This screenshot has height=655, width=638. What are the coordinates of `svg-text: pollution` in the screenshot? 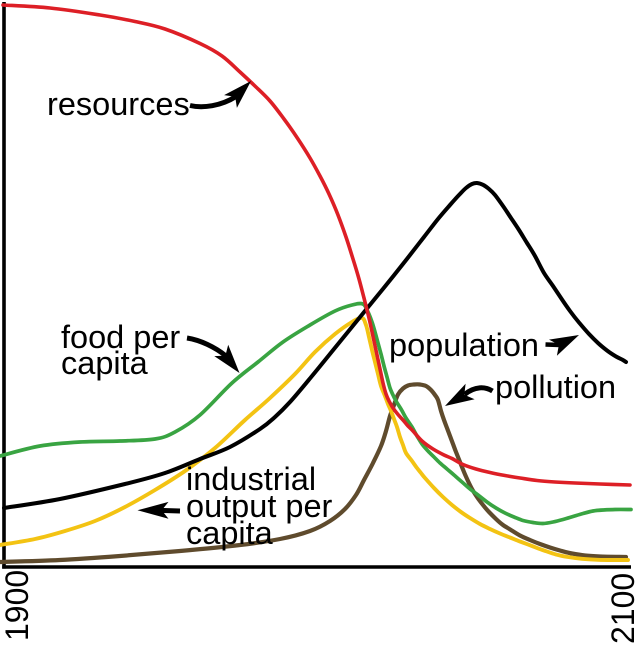 It's located at (555, 387).